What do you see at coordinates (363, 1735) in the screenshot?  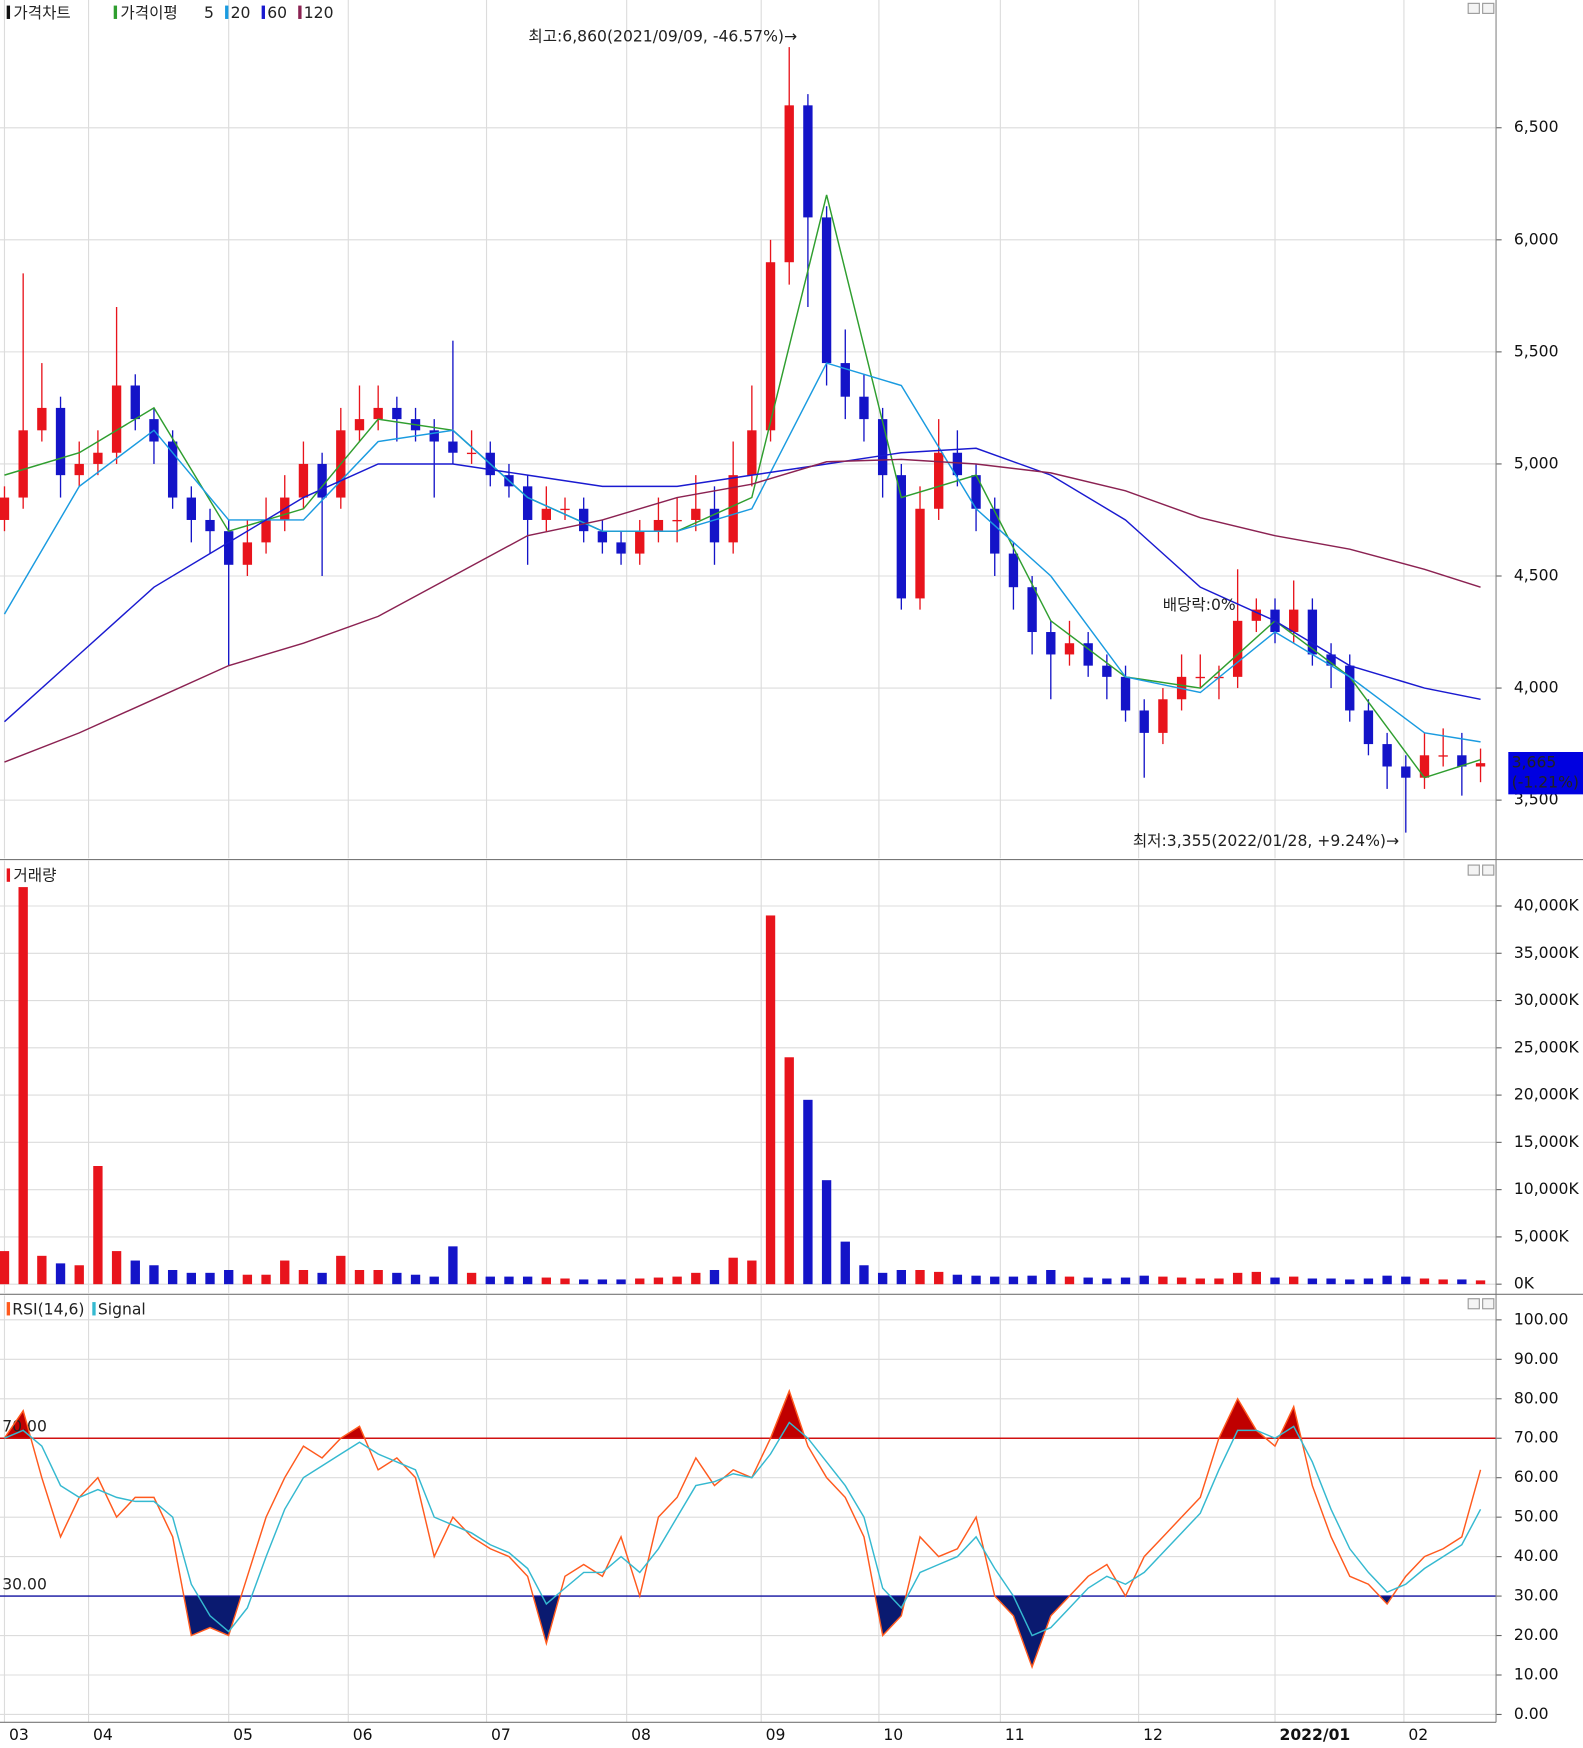 I see `x-tick-label: 06` at bounding box center [363, 1735].